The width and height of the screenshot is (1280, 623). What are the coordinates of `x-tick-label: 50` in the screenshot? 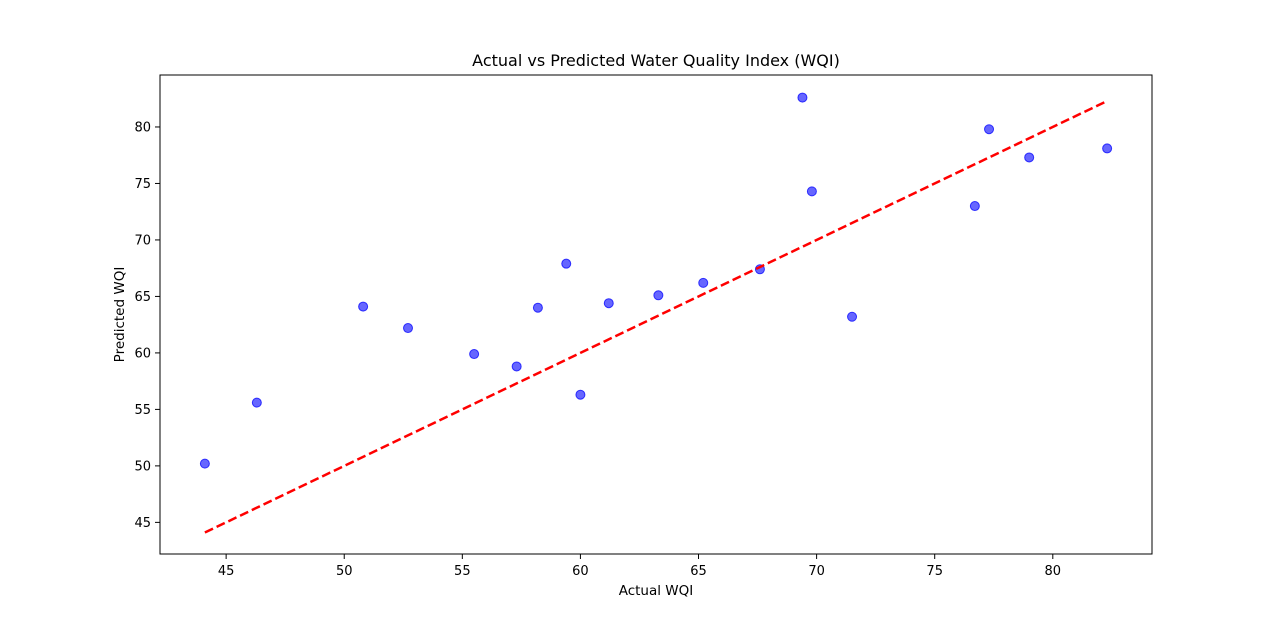 It's located at (344, 571).